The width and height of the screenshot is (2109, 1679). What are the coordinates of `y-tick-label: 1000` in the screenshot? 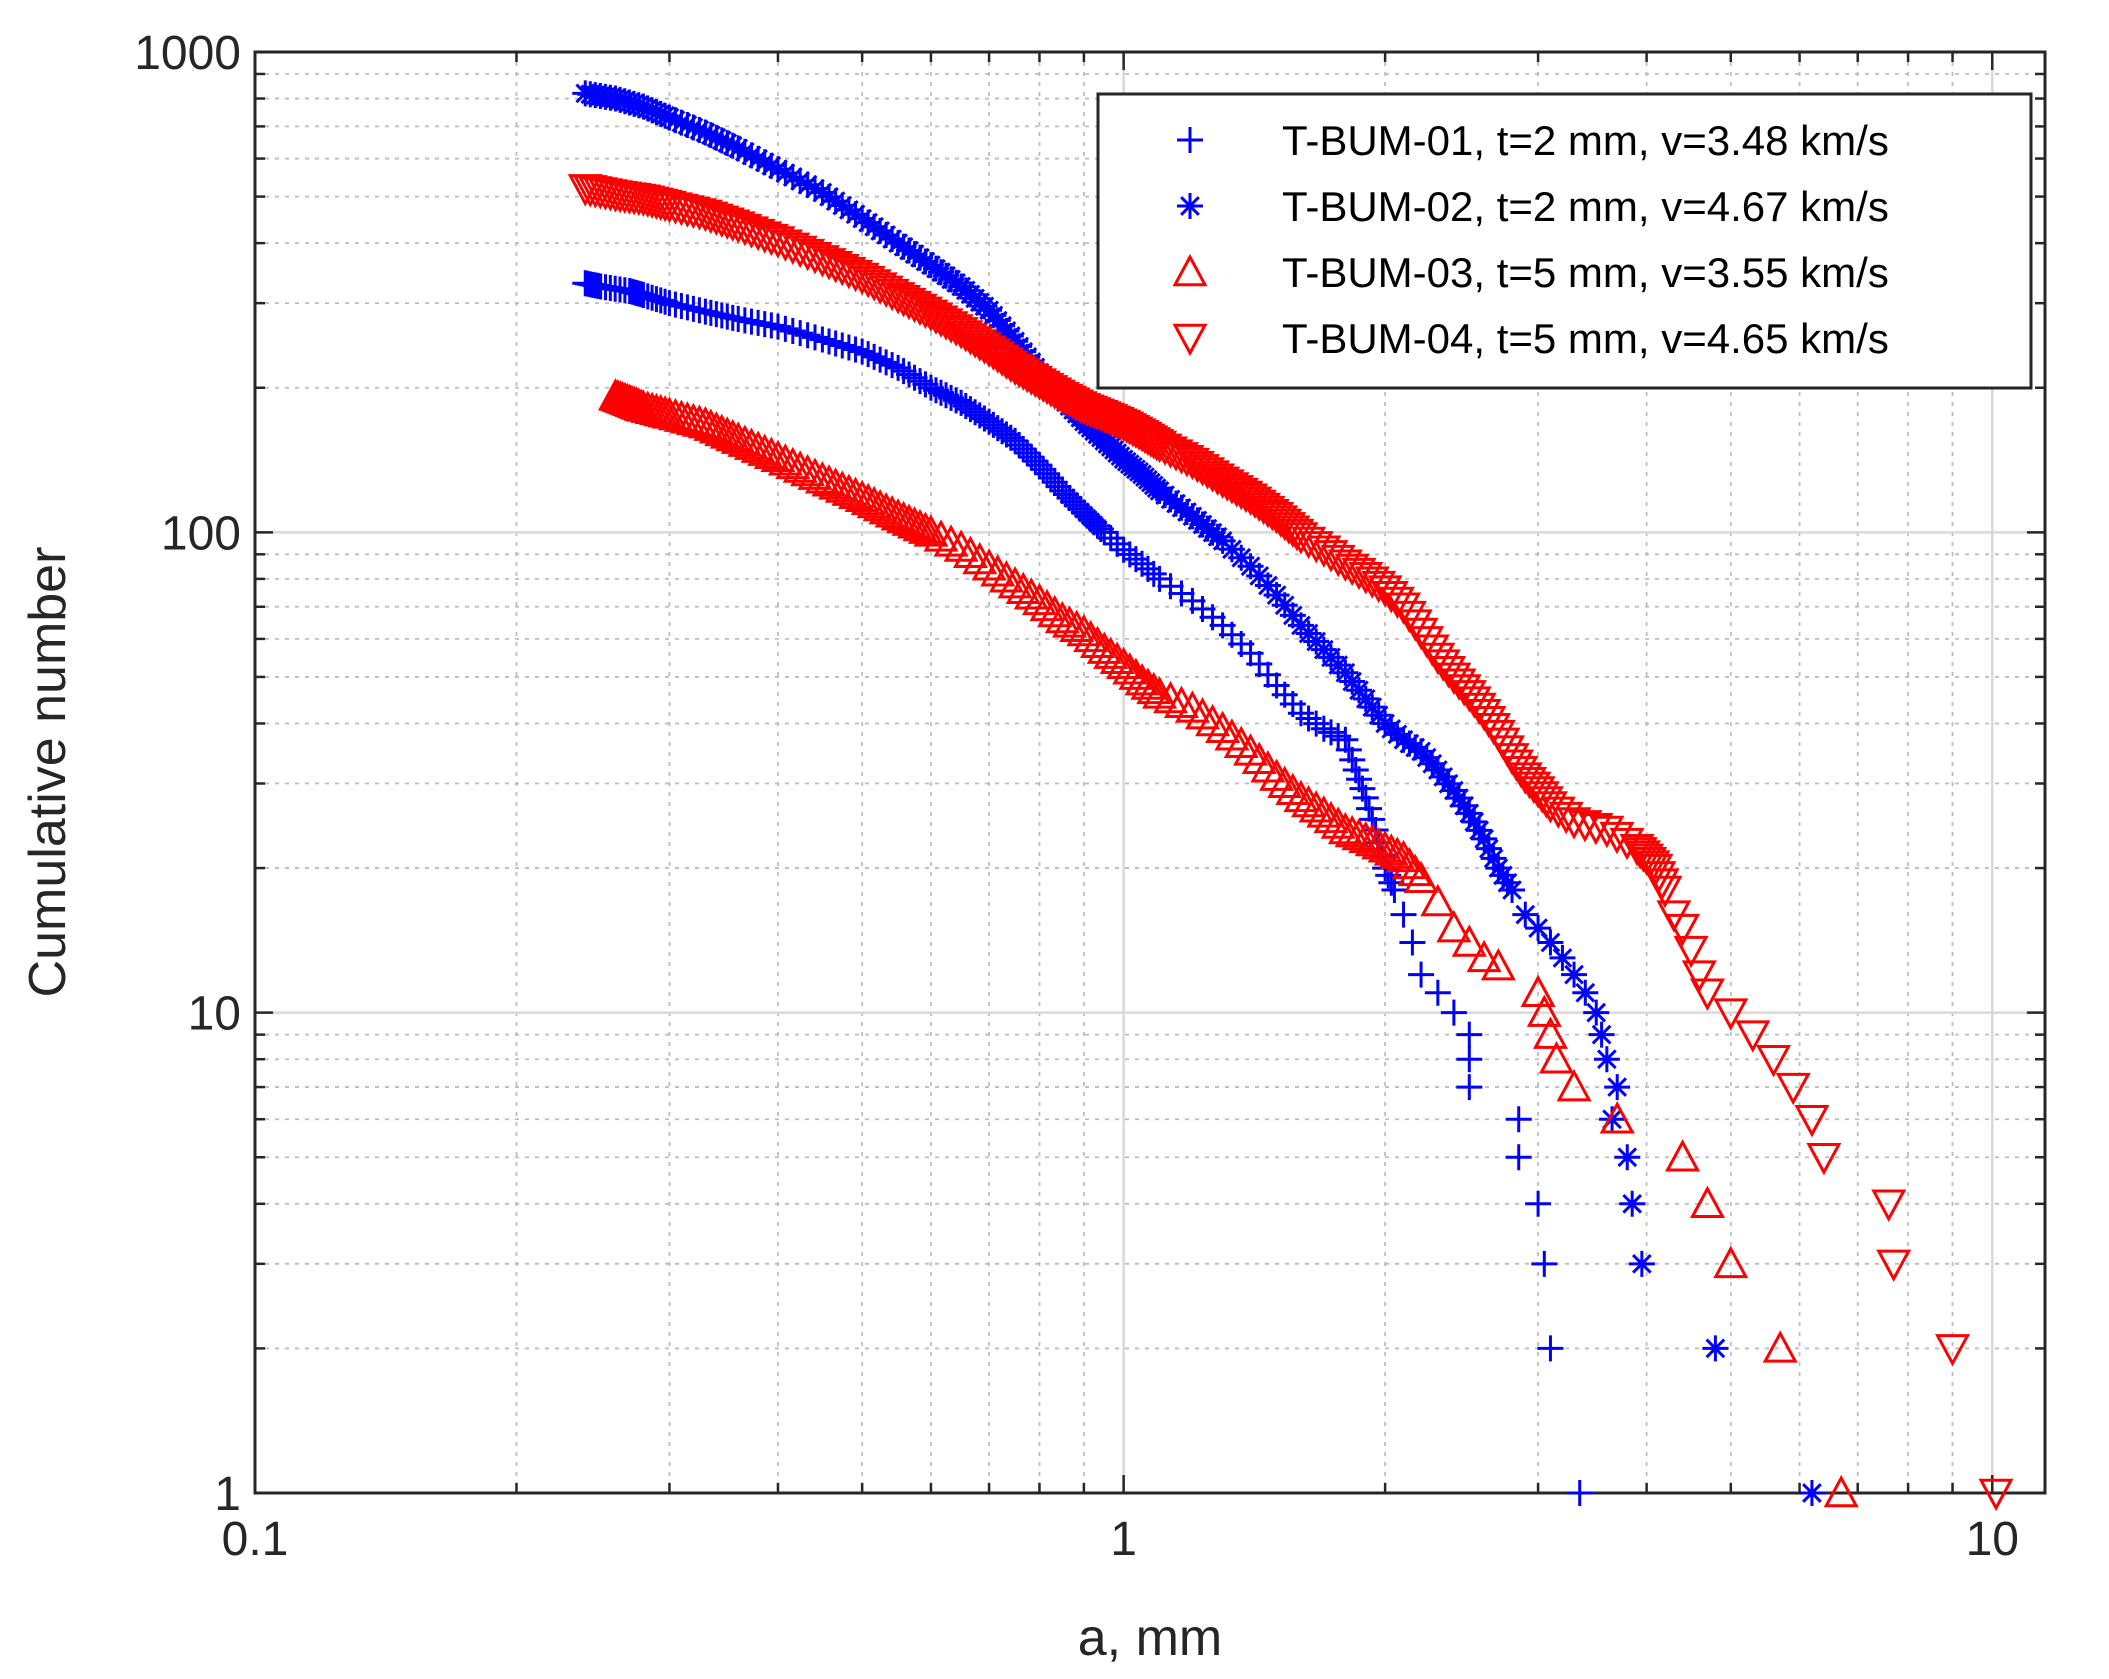 It's located at (187, 53).